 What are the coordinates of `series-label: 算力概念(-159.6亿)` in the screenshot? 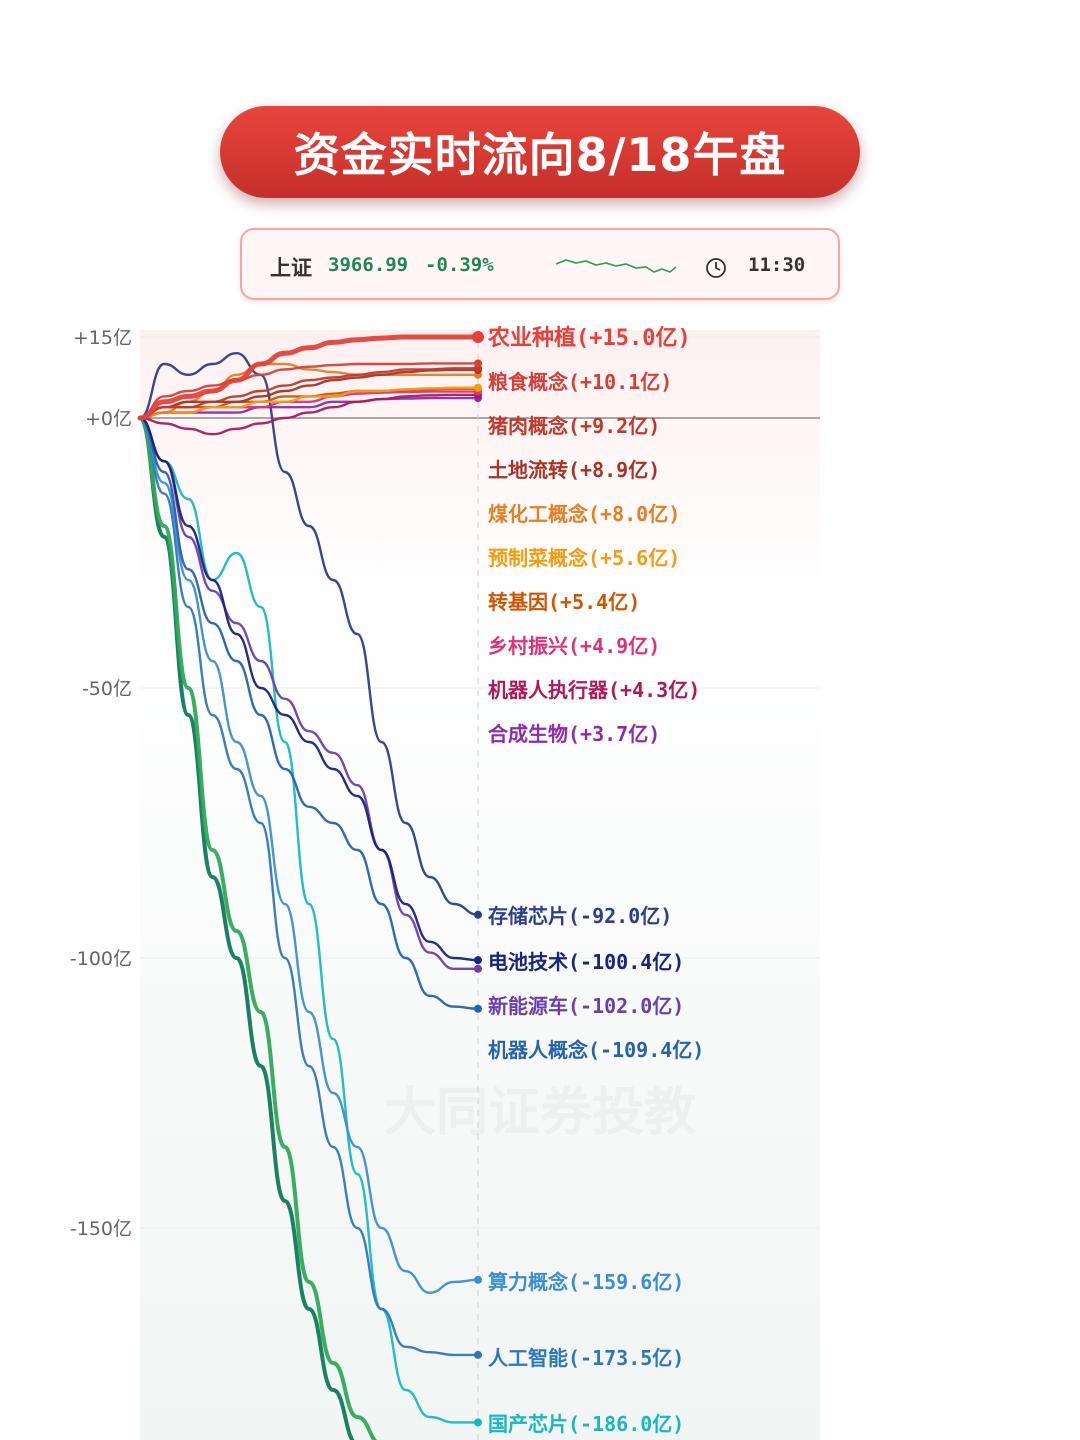 It's located at (586, 1282).